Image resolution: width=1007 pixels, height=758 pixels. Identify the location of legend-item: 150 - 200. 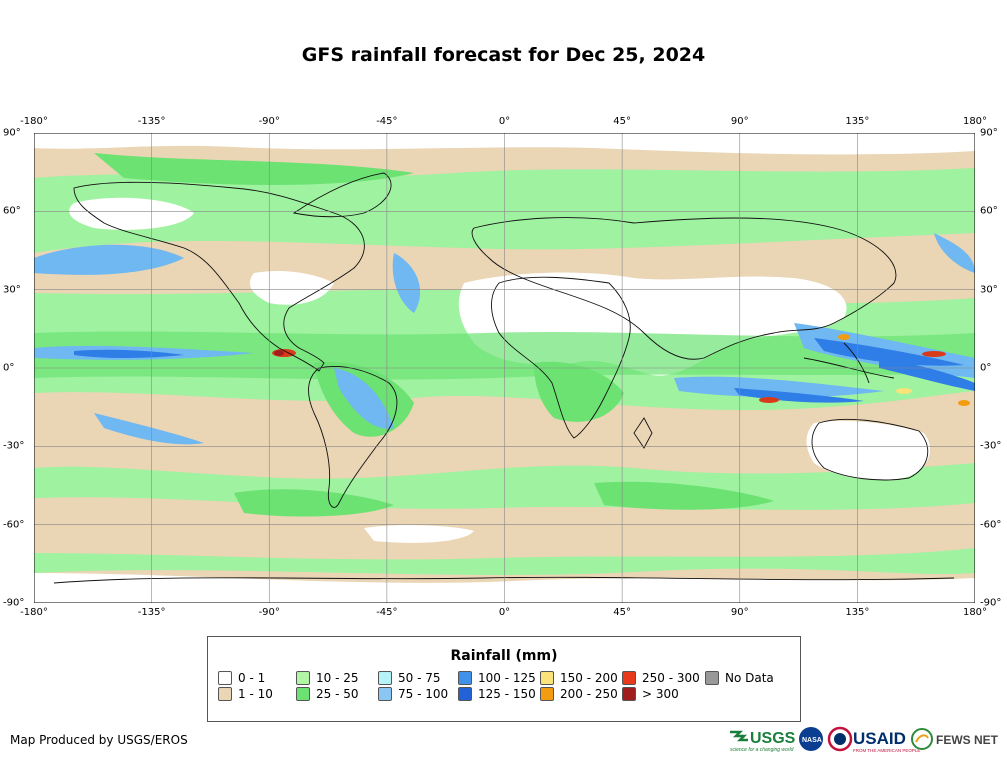
(579, 678).